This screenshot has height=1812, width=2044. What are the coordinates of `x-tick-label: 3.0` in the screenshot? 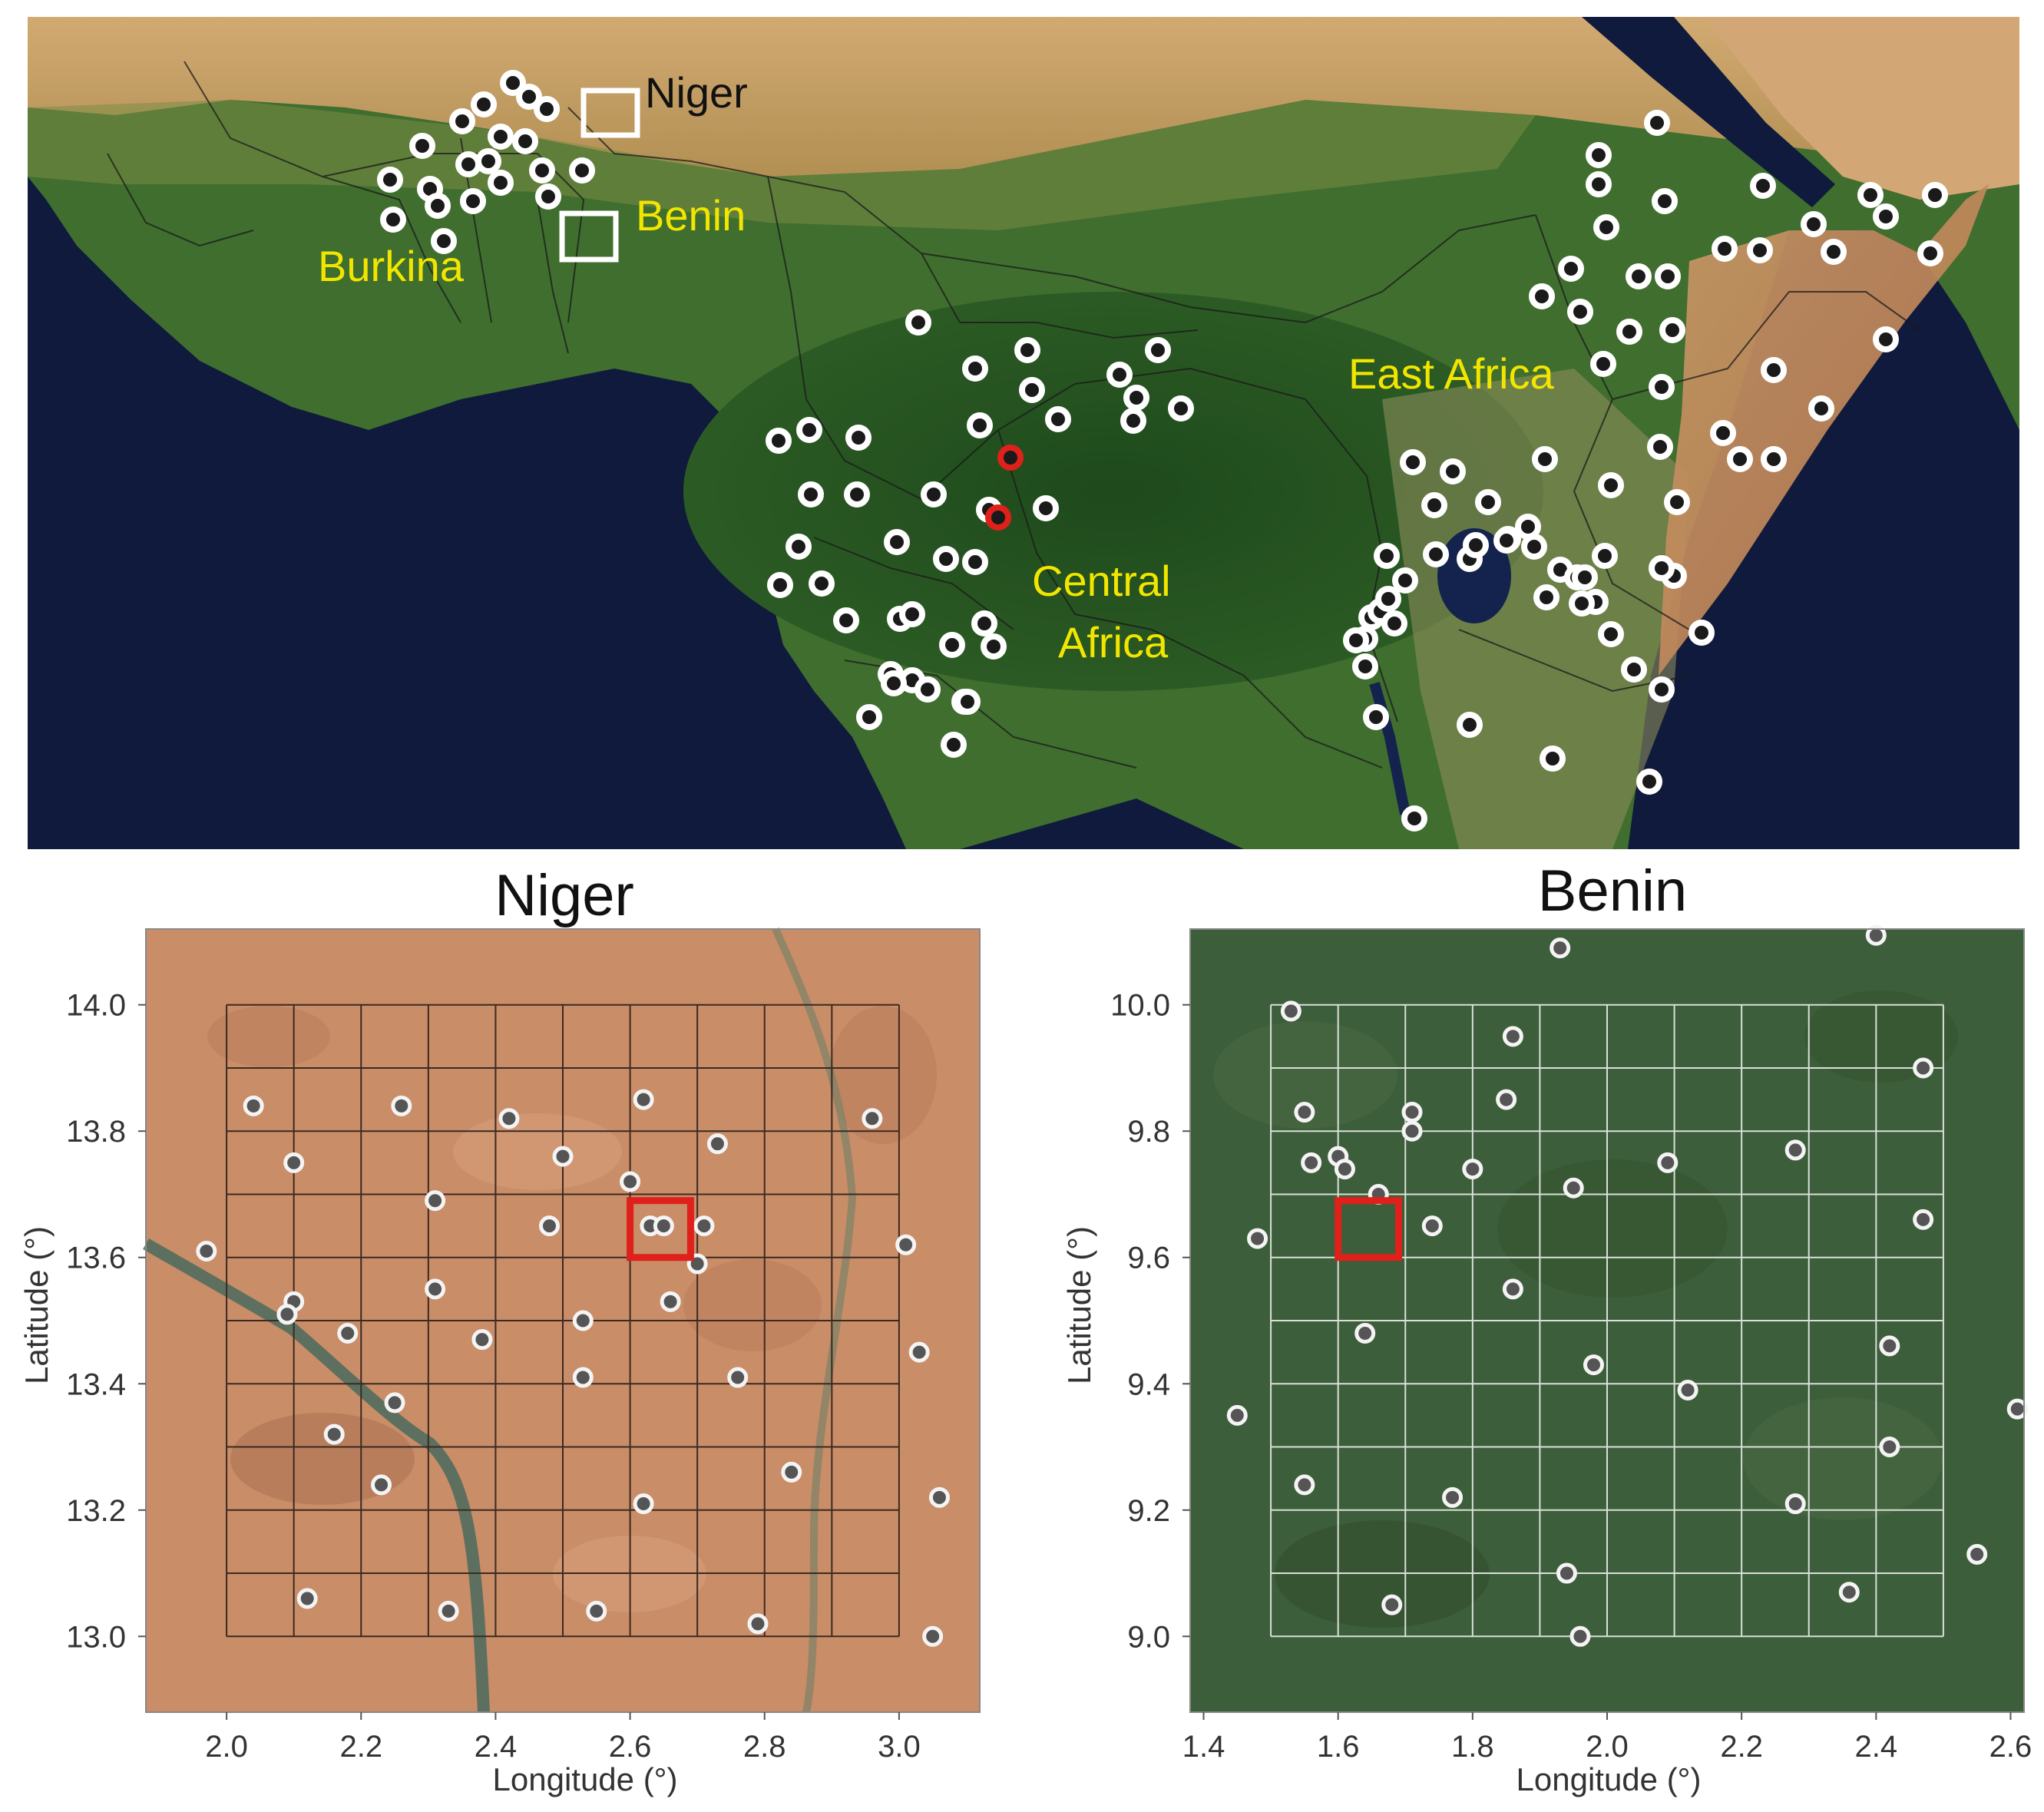 It's located at (899, 1747).